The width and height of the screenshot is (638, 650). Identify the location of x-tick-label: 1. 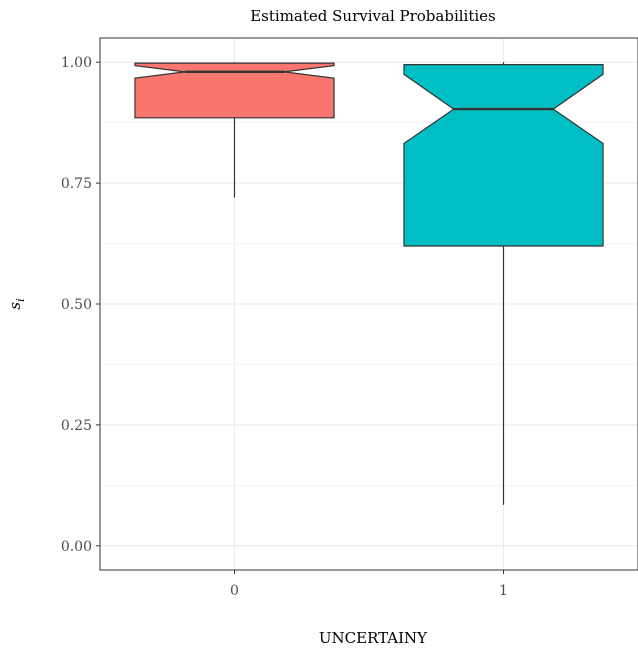
(503, 591).